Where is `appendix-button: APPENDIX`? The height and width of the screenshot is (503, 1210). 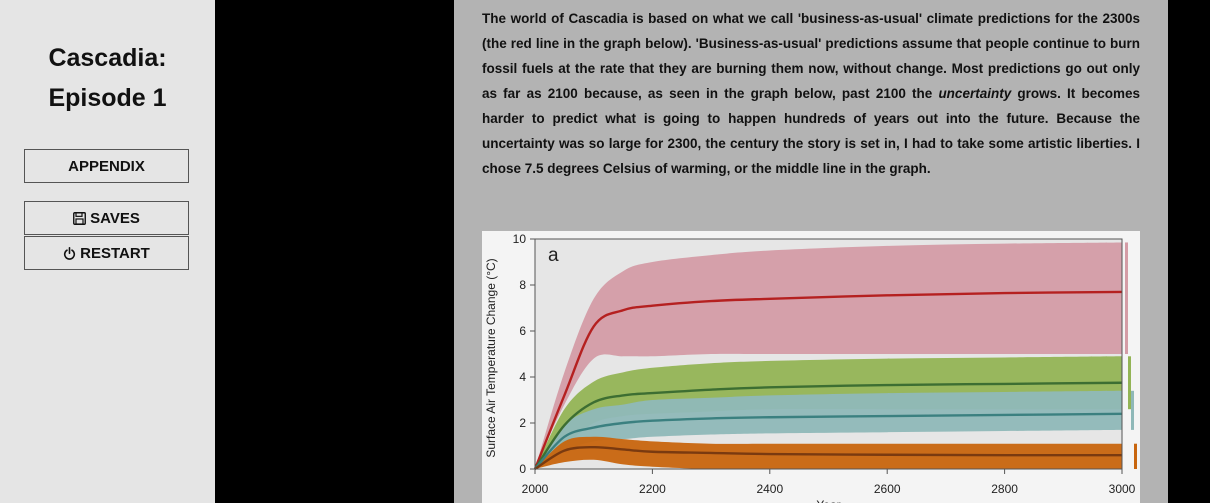 appendix-button: APPENDIX is located at coordinates (106, 166).